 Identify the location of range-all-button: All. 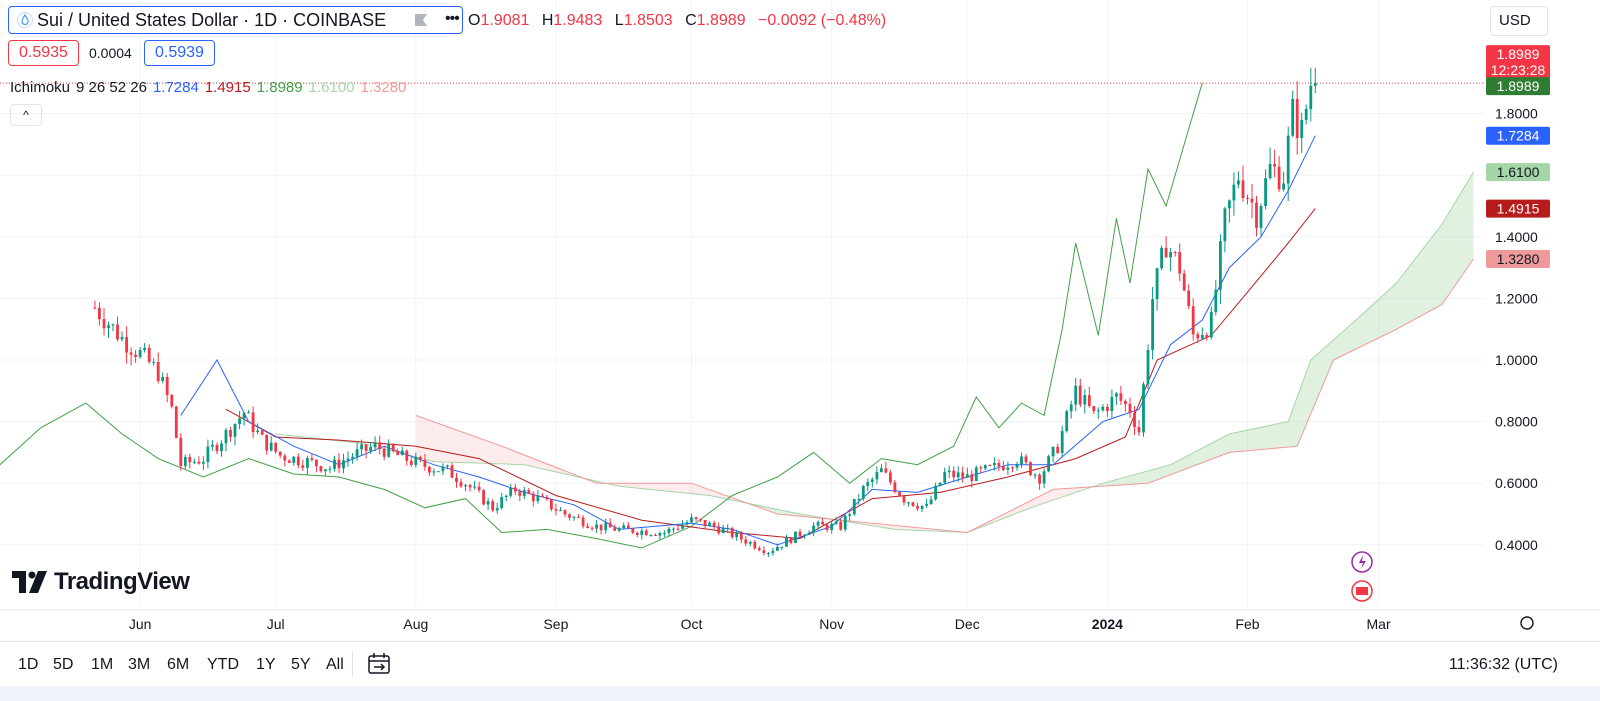
(335, 664).